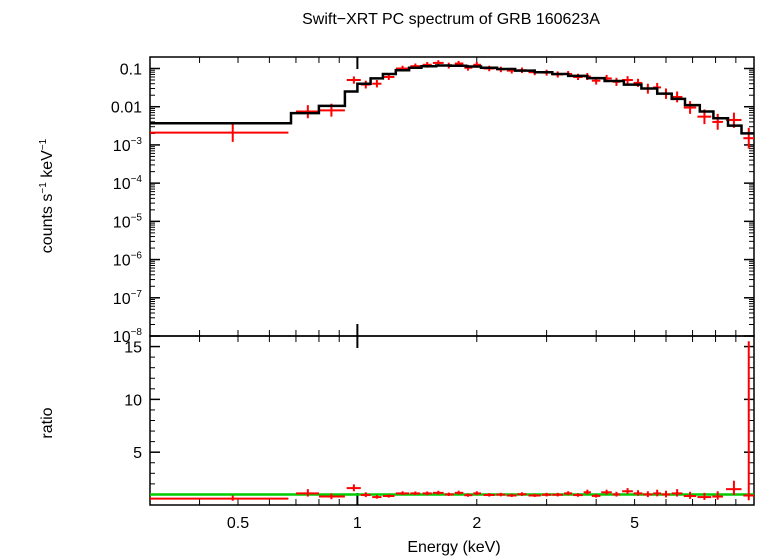 The width and height of the screenshot is (758, 556). Describe the element at coordinates (47, 422) in the screenshot. I see `ratio-y-axis-label: ratio` at that location.